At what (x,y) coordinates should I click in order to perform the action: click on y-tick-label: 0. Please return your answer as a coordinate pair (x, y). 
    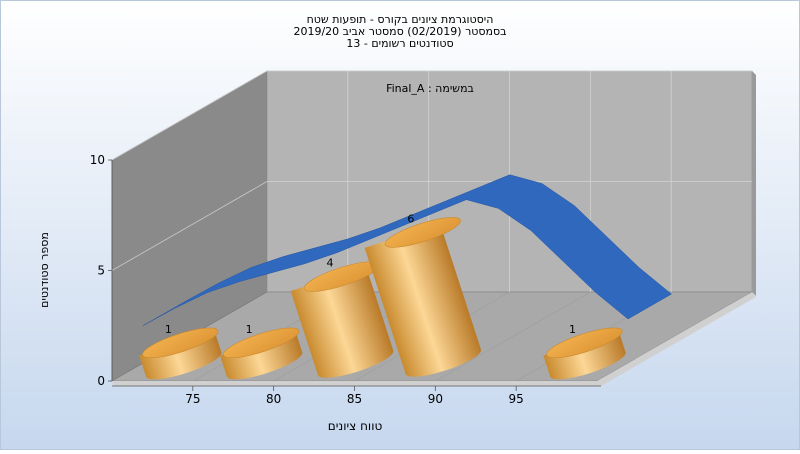
    Looking at the image, I should click on (101, 381).